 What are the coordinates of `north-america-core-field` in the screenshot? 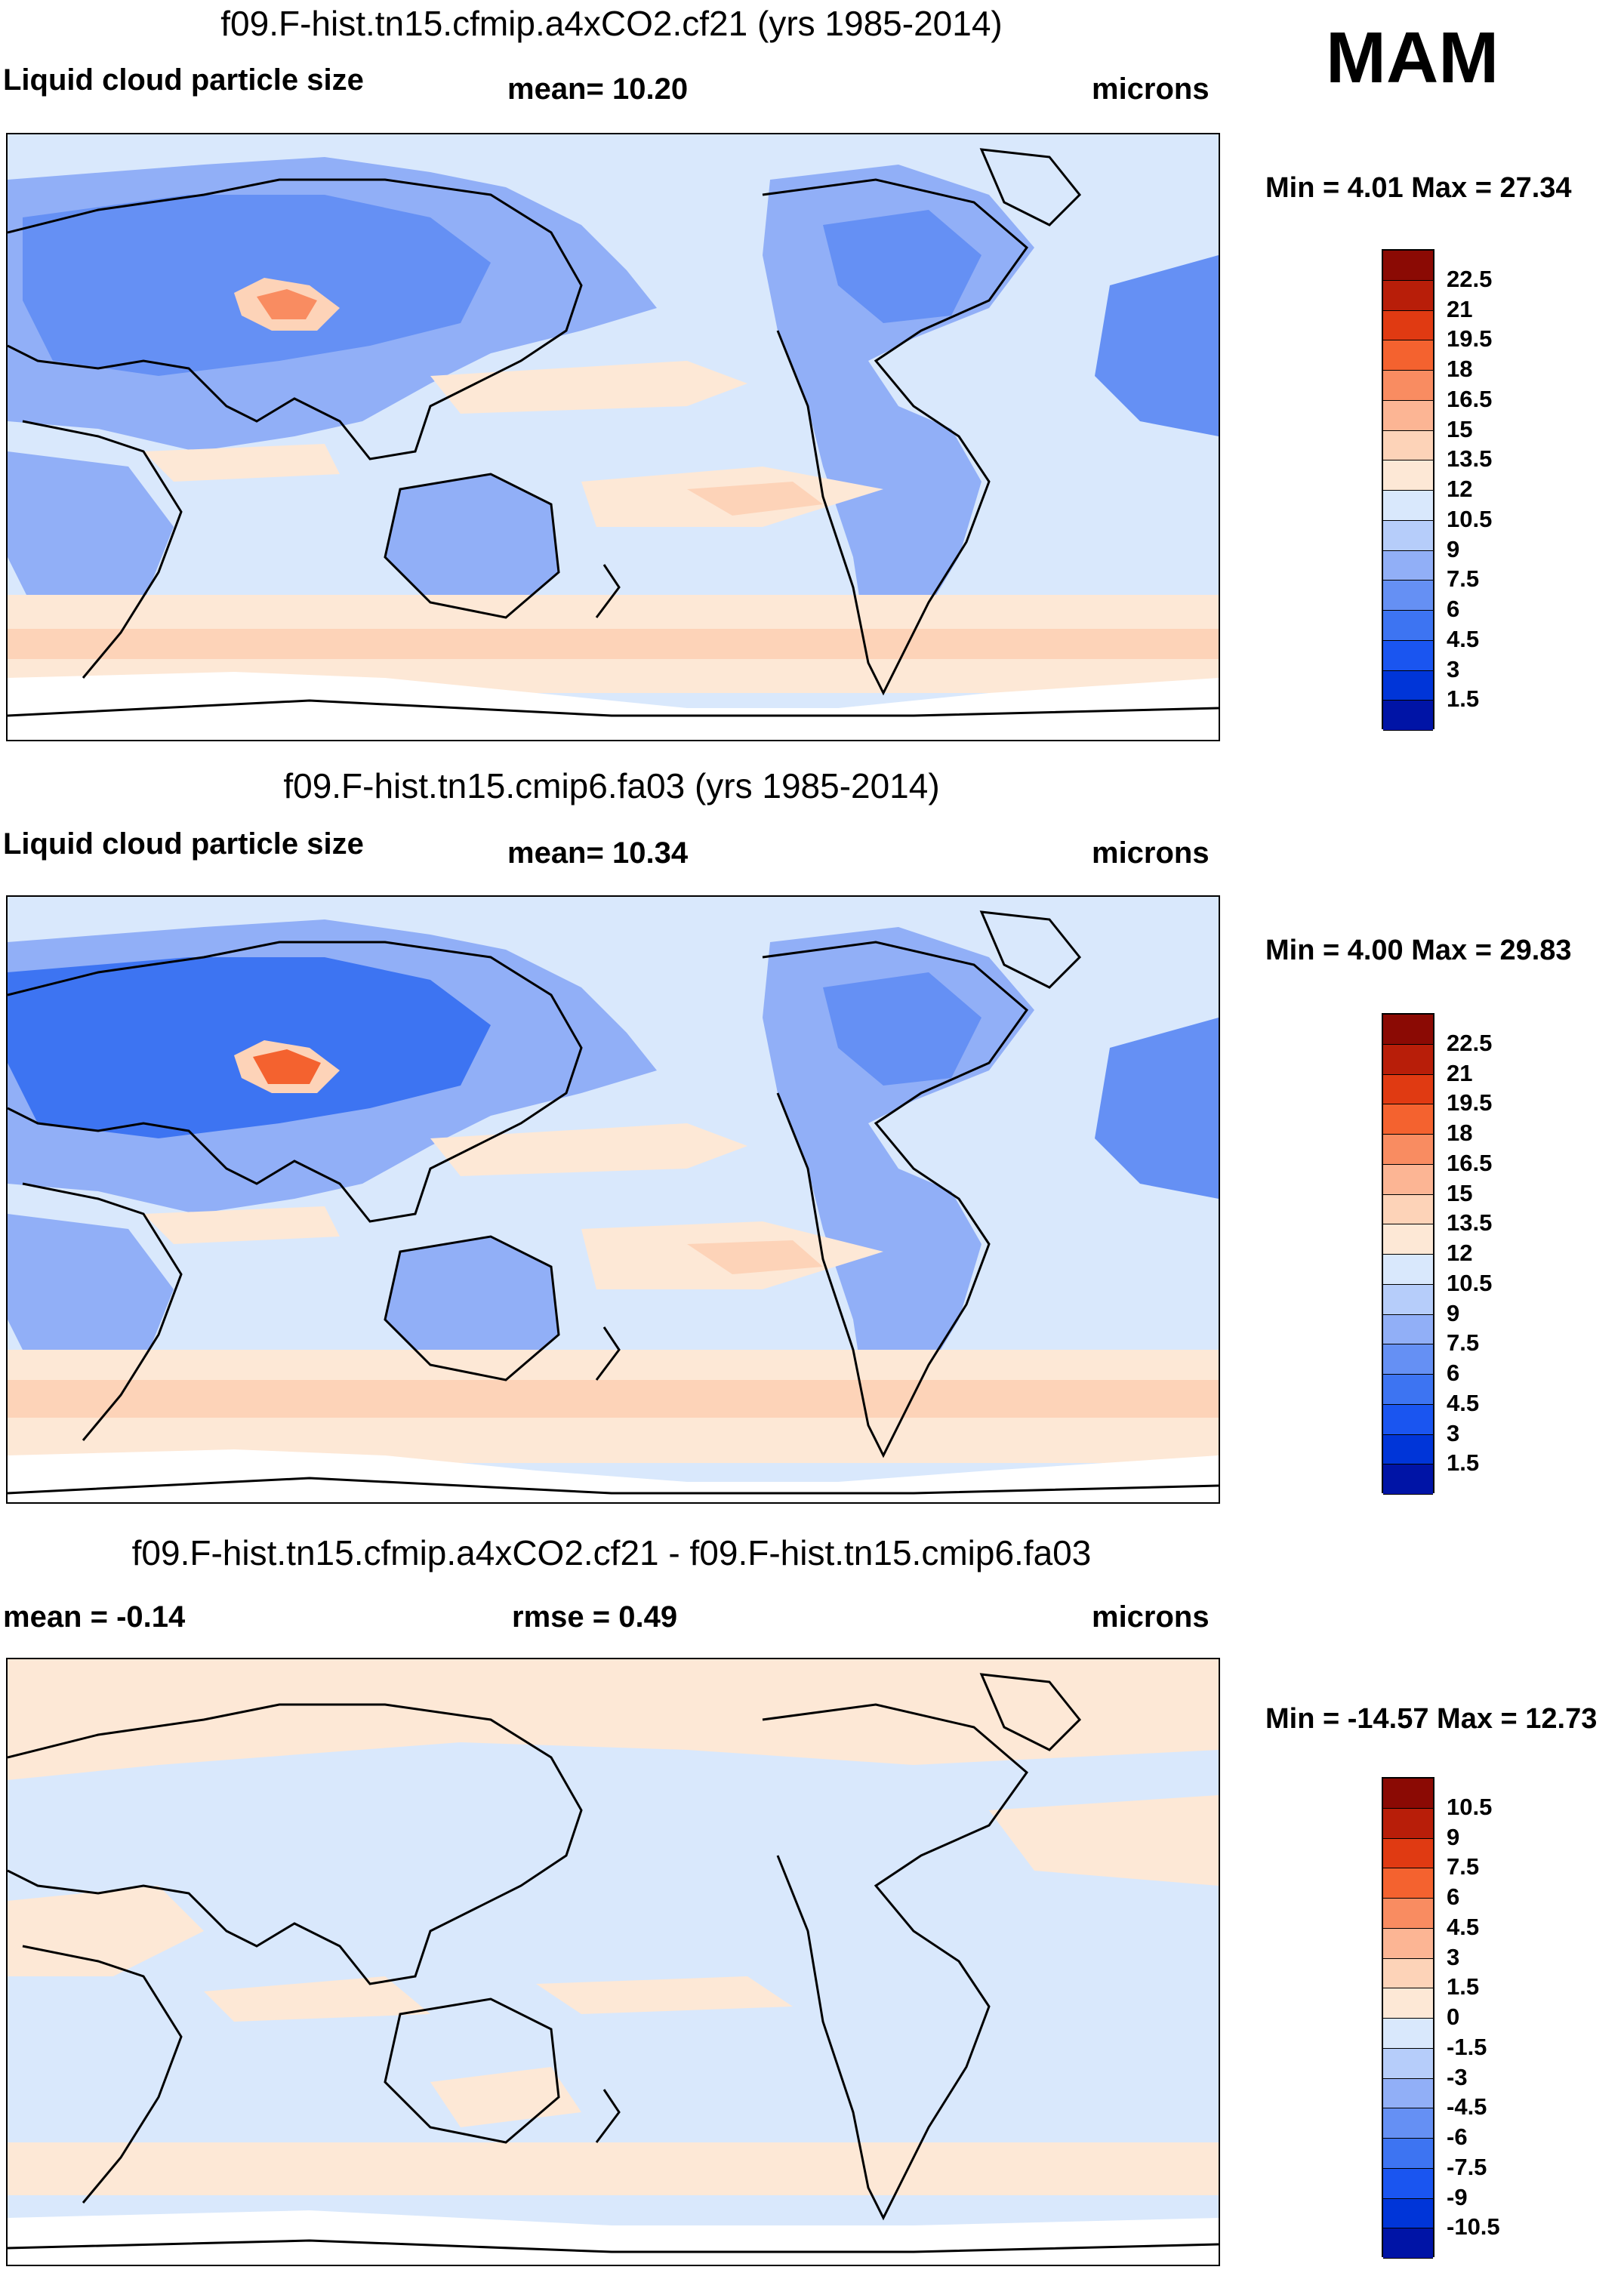 It's located at (902, 1029).